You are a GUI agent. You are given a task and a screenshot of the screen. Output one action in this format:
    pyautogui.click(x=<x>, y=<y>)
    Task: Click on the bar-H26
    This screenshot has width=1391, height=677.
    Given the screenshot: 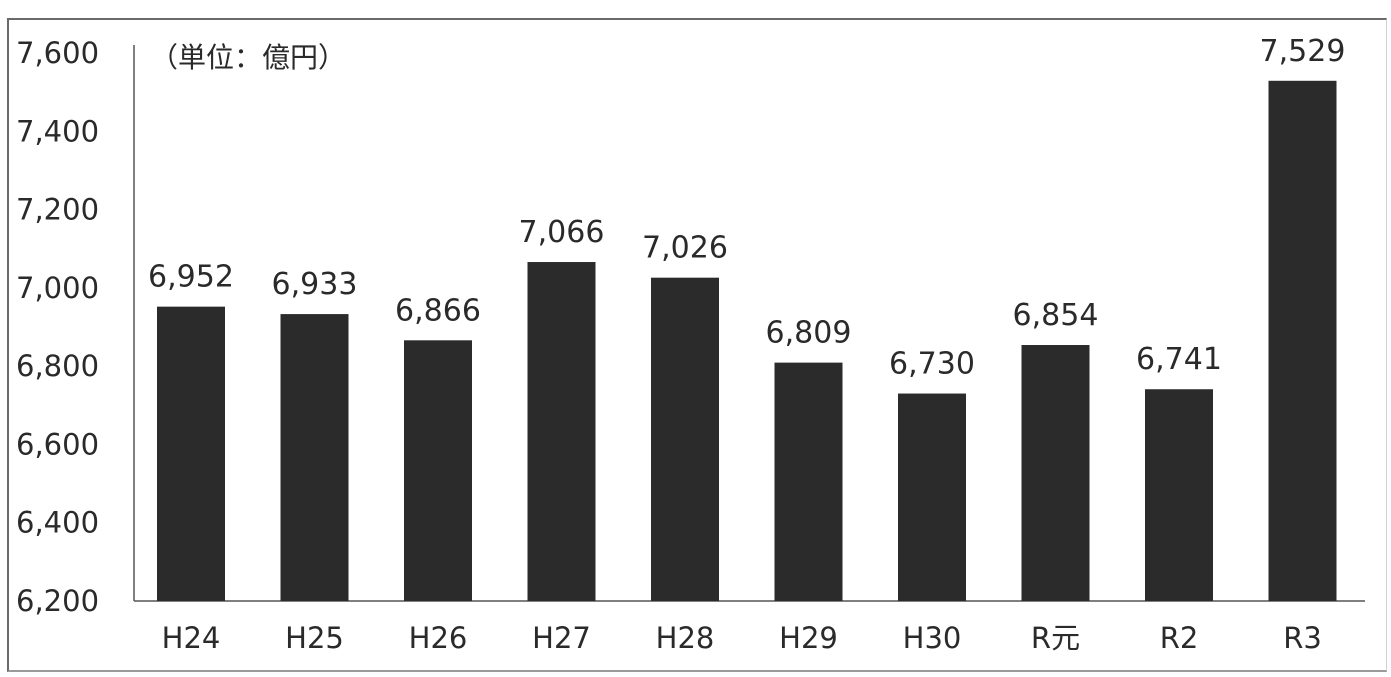 What is the action you would take?
    pyautogui.click(x=438, y=470)
    